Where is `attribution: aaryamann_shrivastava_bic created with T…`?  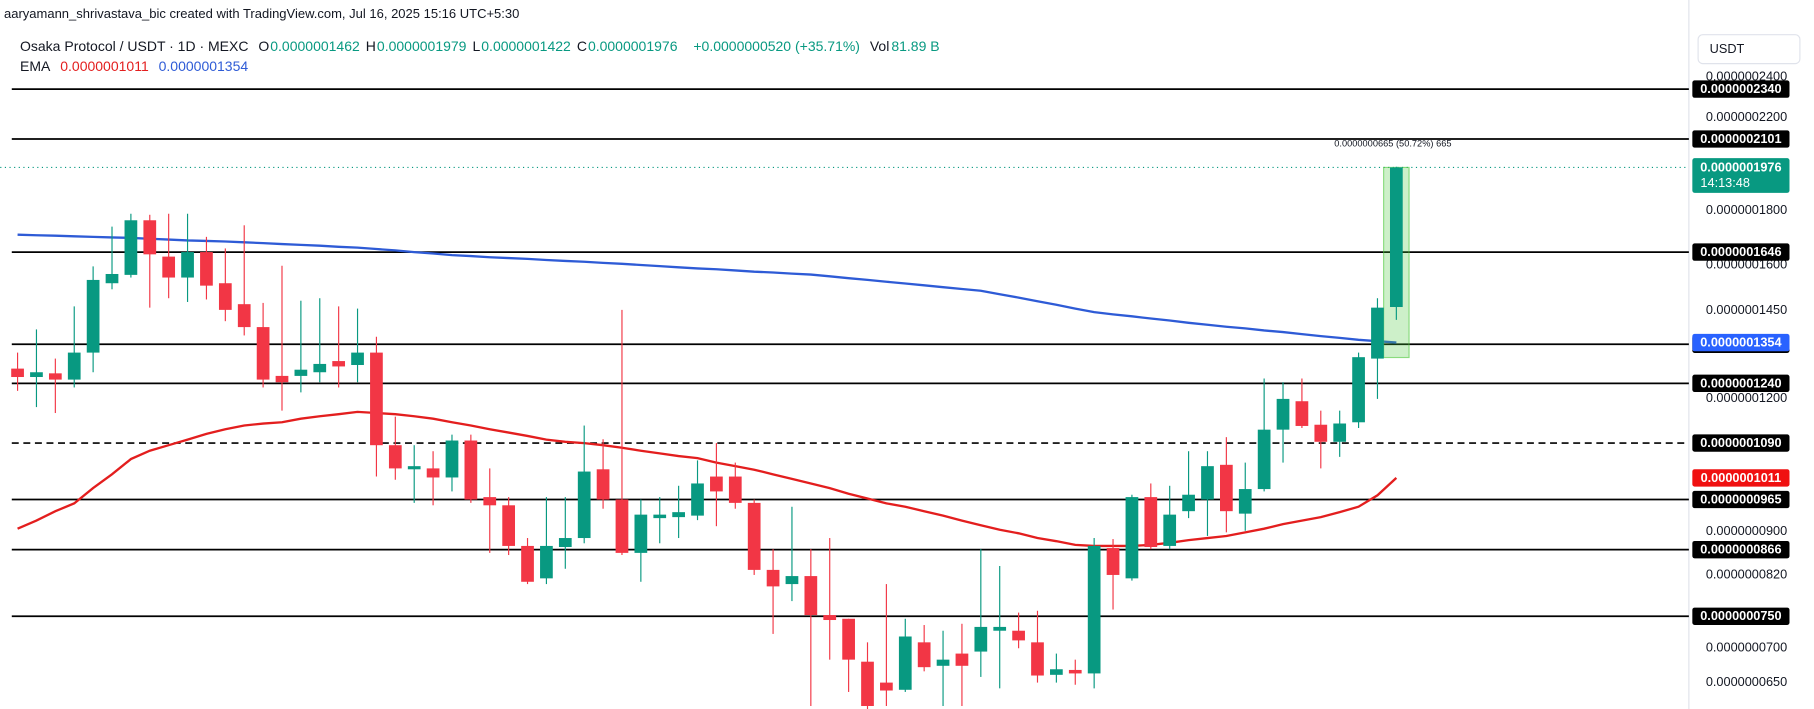
attribution: aaryamann_shrivastava_bic created with T… is located at coordinates (264, 13).